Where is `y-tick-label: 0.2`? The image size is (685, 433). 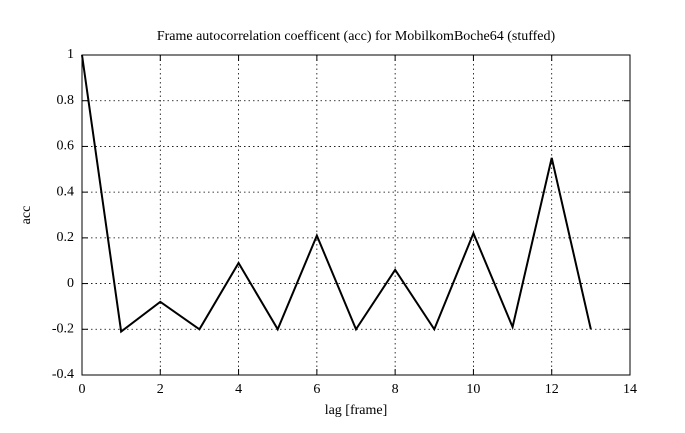 y-tick-label: 0.2 is located at coordinates (66, 237).